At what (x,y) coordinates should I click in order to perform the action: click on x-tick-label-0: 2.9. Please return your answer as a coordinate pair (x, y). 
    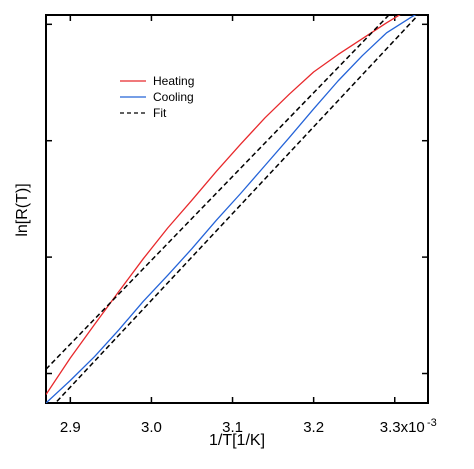
    Looking at the image, I should click on (70, 427).